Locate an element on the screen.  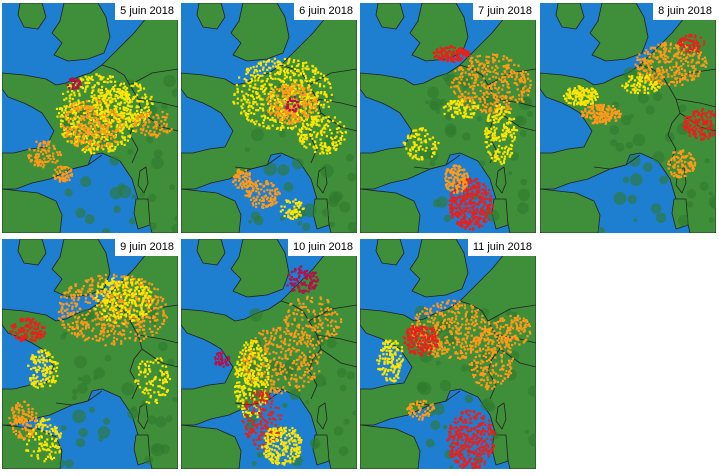
date-label: 8 juin 2018 is located at coordinates (684, 11).